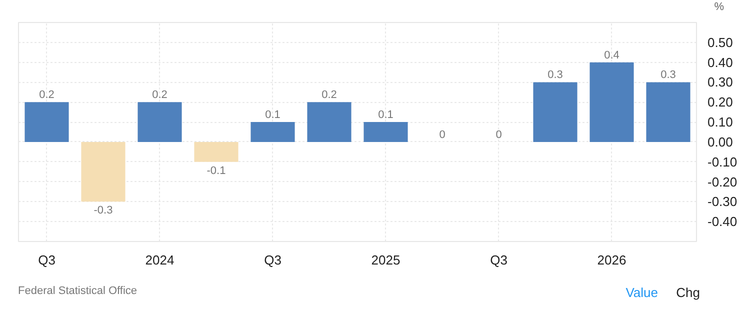 The width and height of the screenshot is (740, 318). I want to click on x-tick-label: 2025, so click(385, 260).